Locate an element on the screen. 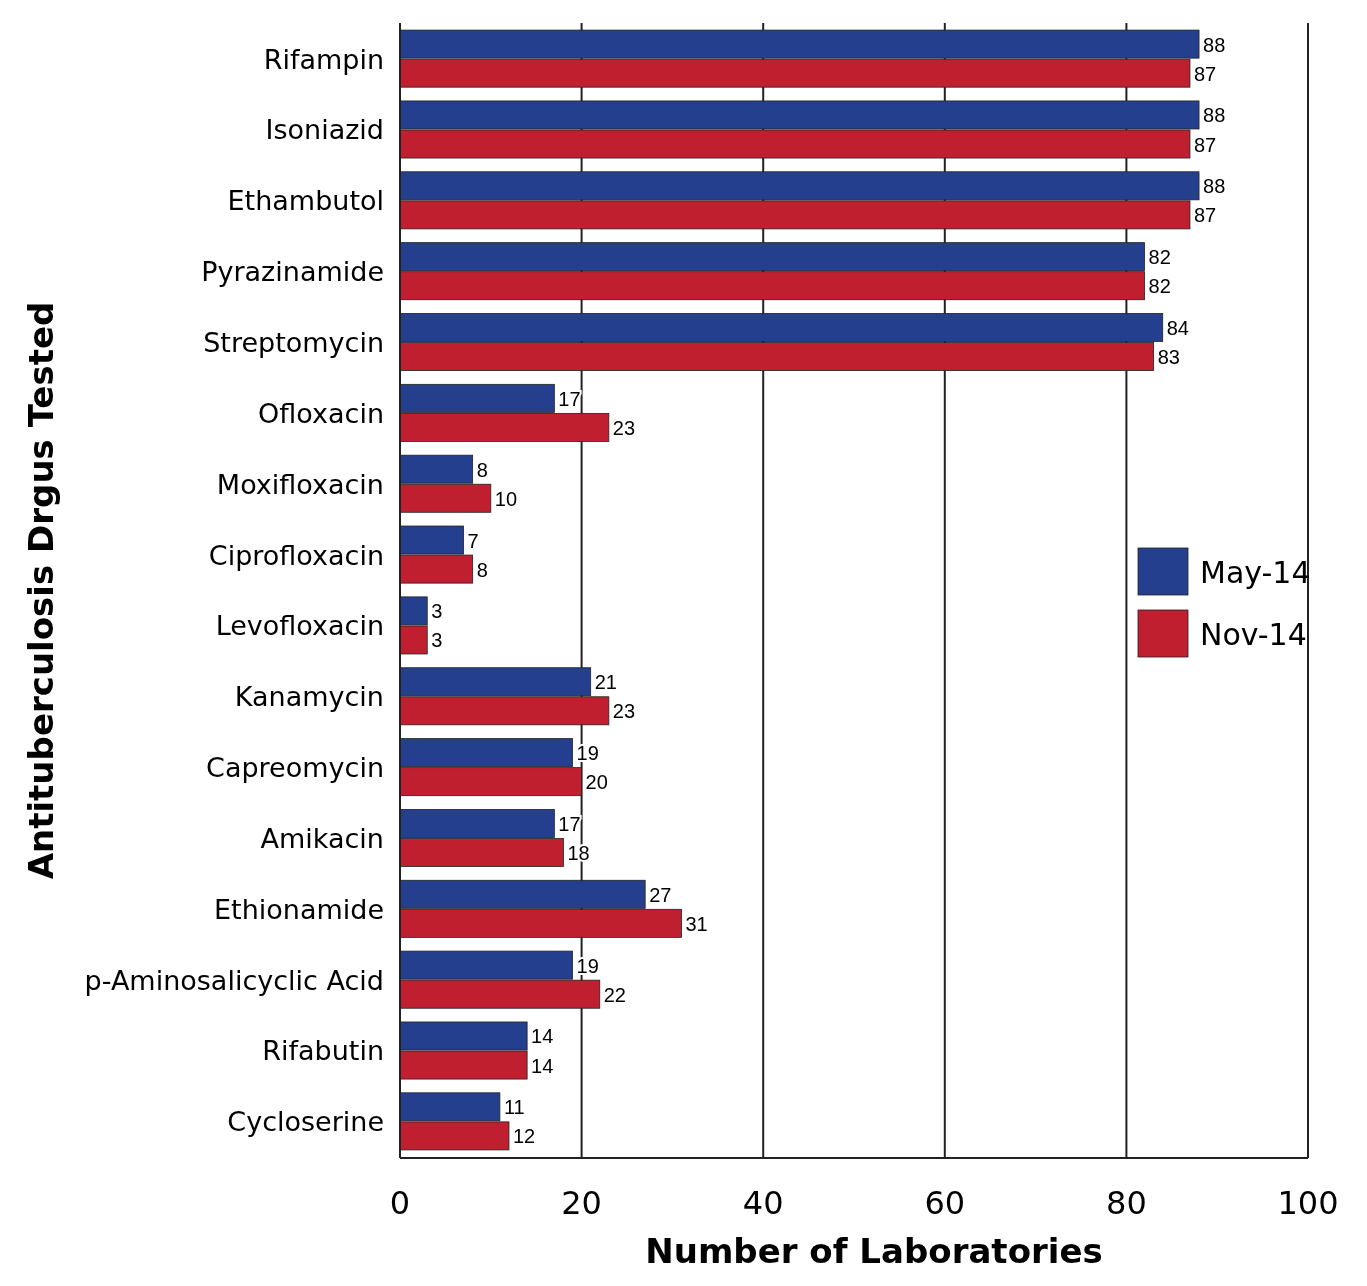 This screenshot has height=1286, width=1367. y-tick-label: Capreomycin is located at coordinates (295, 768).